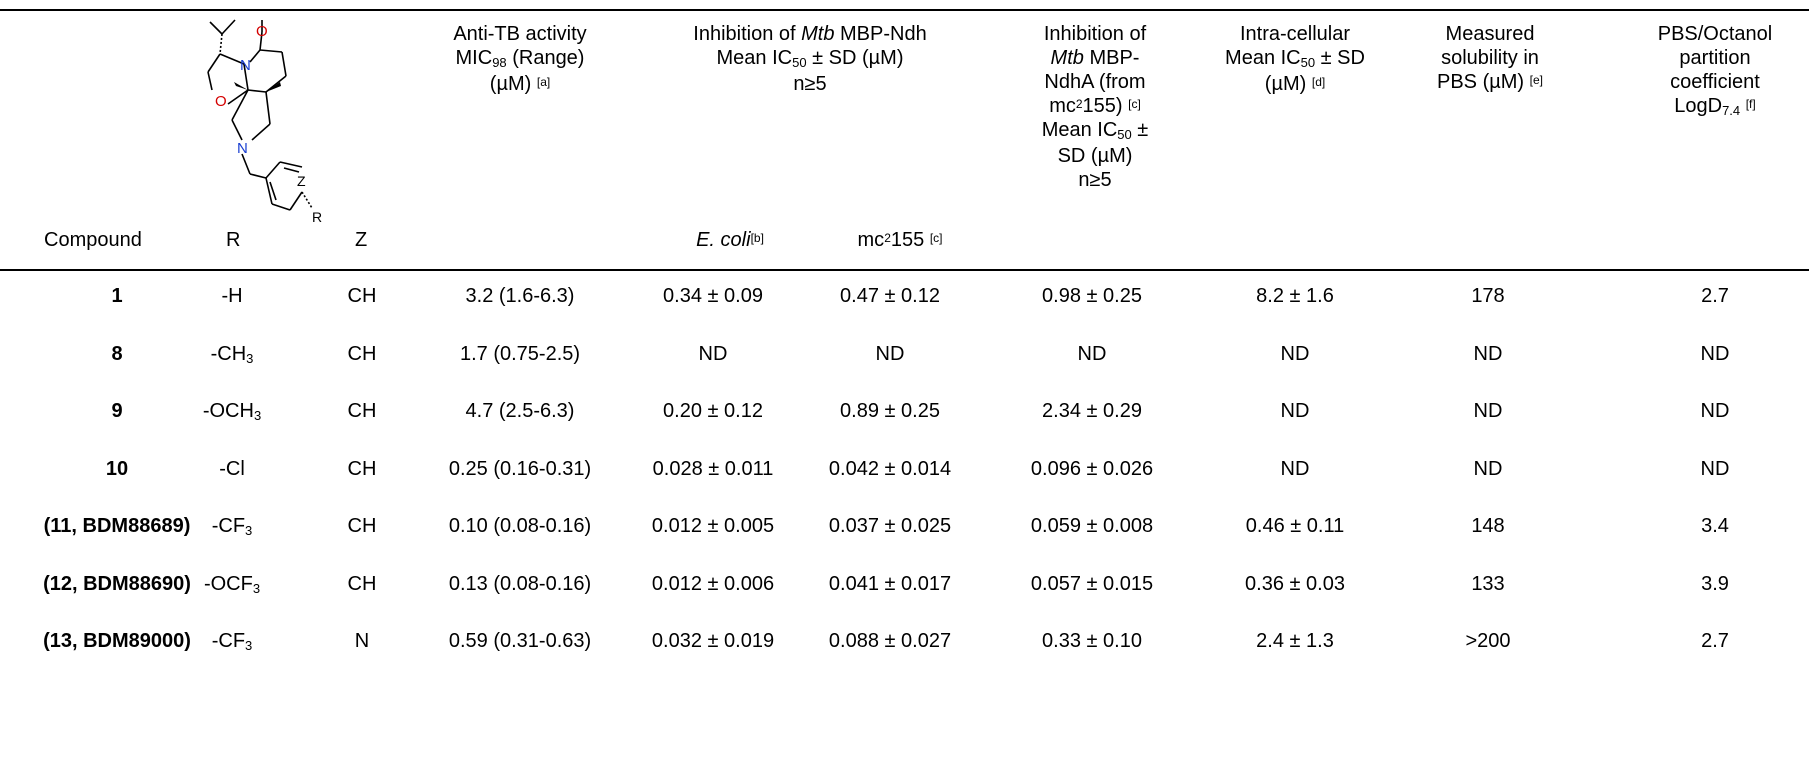  I want to click on carbonyl-oxygen-label: O, so click(262, 31).